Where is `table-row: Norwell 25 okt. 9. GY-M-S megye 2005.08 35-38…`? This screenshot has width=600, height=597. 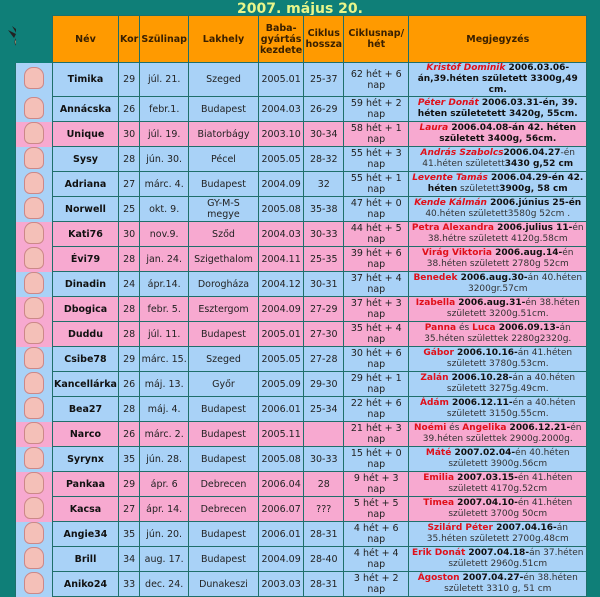
table-row: Norwell 25 okt. 9. GY-M-S megye 2005.08 35-38… is located at coordinates (301, 209).